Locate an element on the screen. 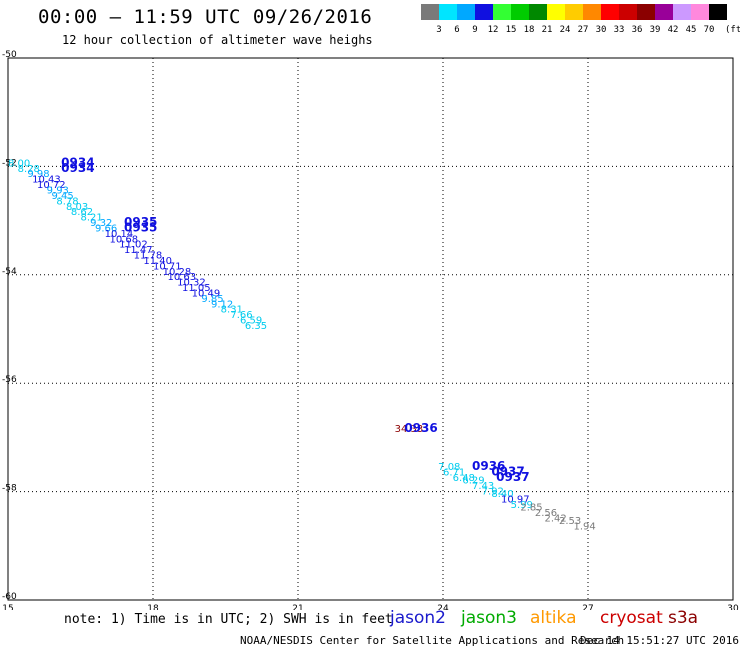  x-tick-label: 27 is located at coordinates (587, 607).